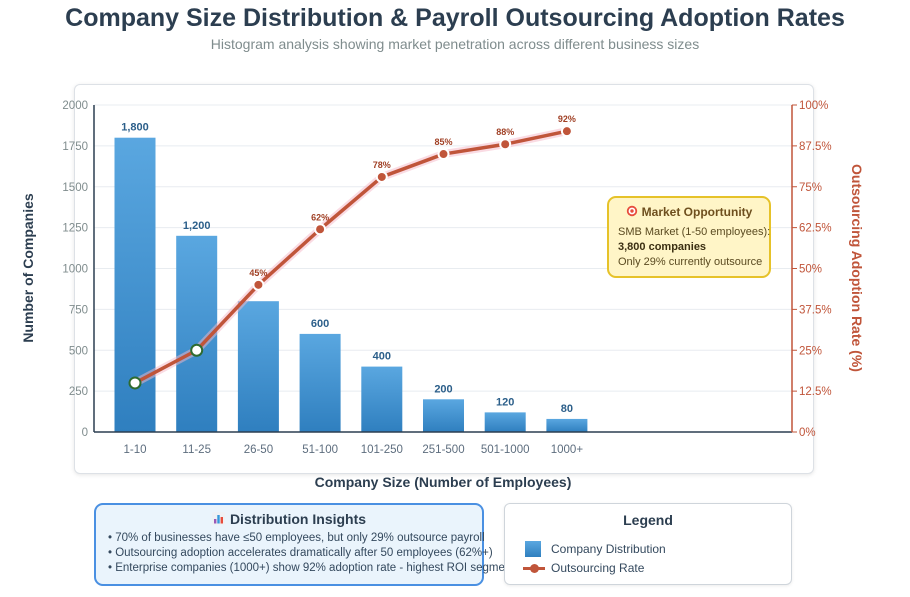 The height and width of the screenshot is (597, 910). I want to click on x-tick-label: 1-10, so click(134, 450).